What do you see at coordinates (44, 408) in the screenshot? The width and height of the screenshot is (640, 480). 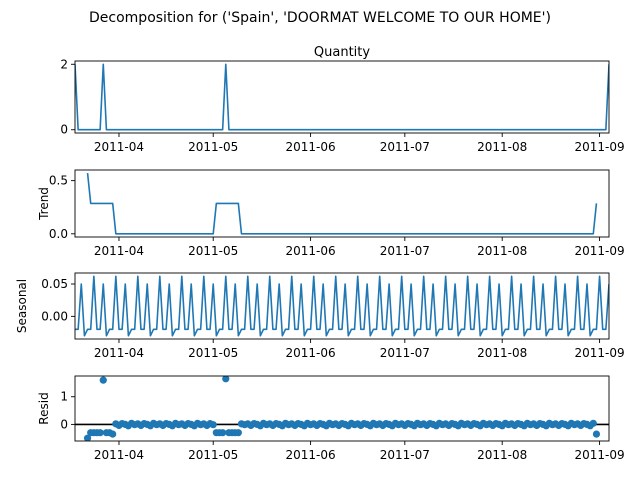 I see `y-axis-label: Resid` at bounding box center [44, 408].